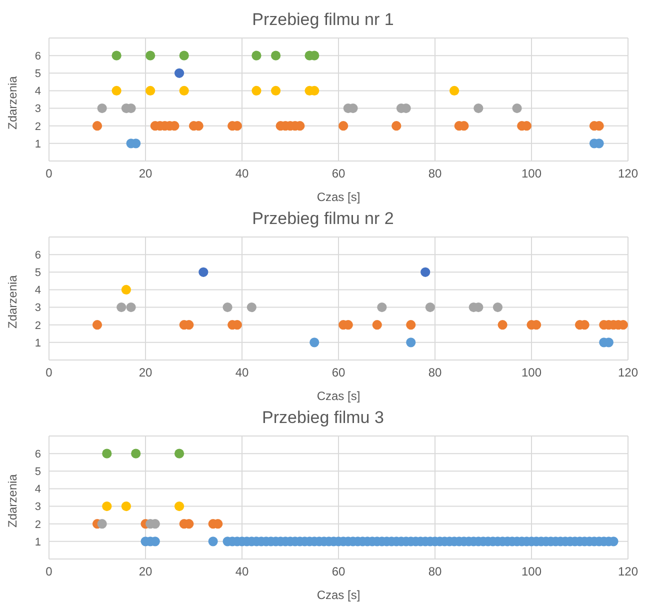  What do you see at coordinates (323, 418) in the screenshot?
I see `chart-title: Przebieg filmu 3` at bounding box center [323, 418].